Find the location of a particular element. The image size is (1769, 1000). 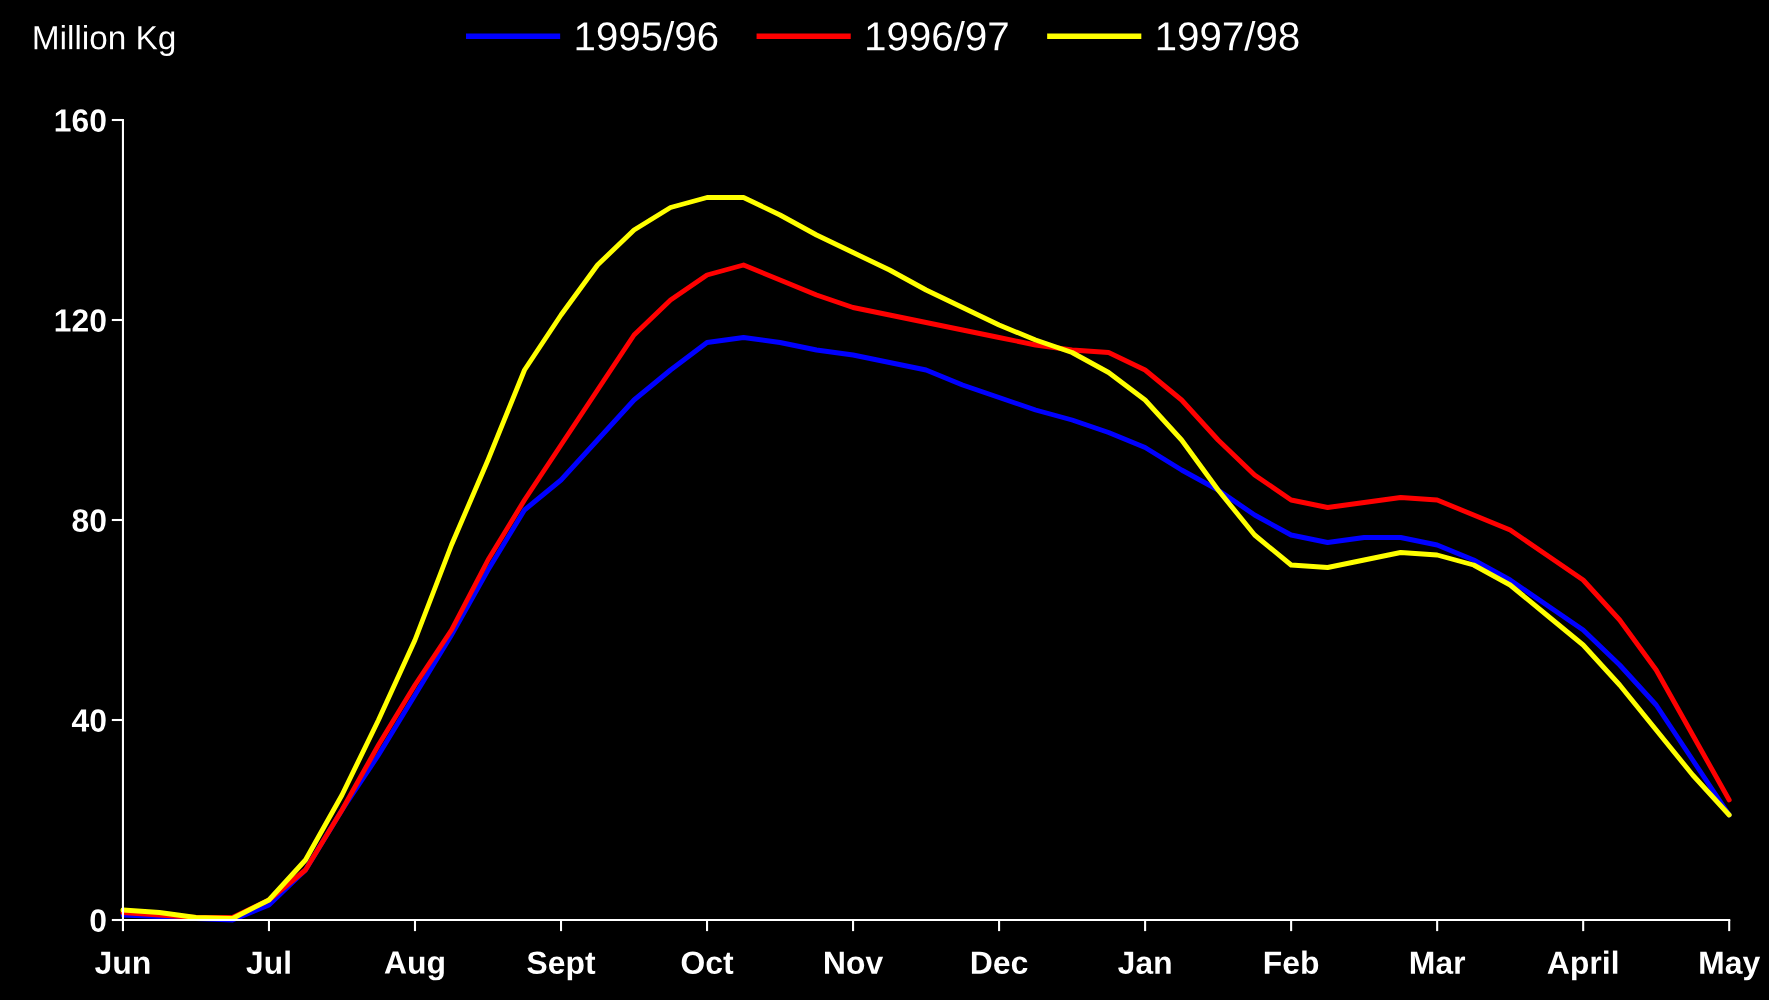

y-tick-label: 80 is located at coordinates (89, 520).